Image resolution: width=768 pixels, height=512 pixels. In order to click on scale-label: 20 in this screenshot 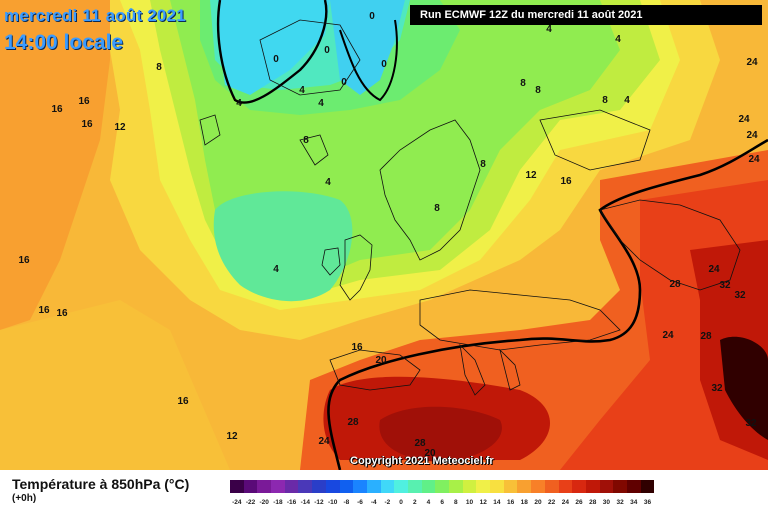, I will do `click(538, 502)`.